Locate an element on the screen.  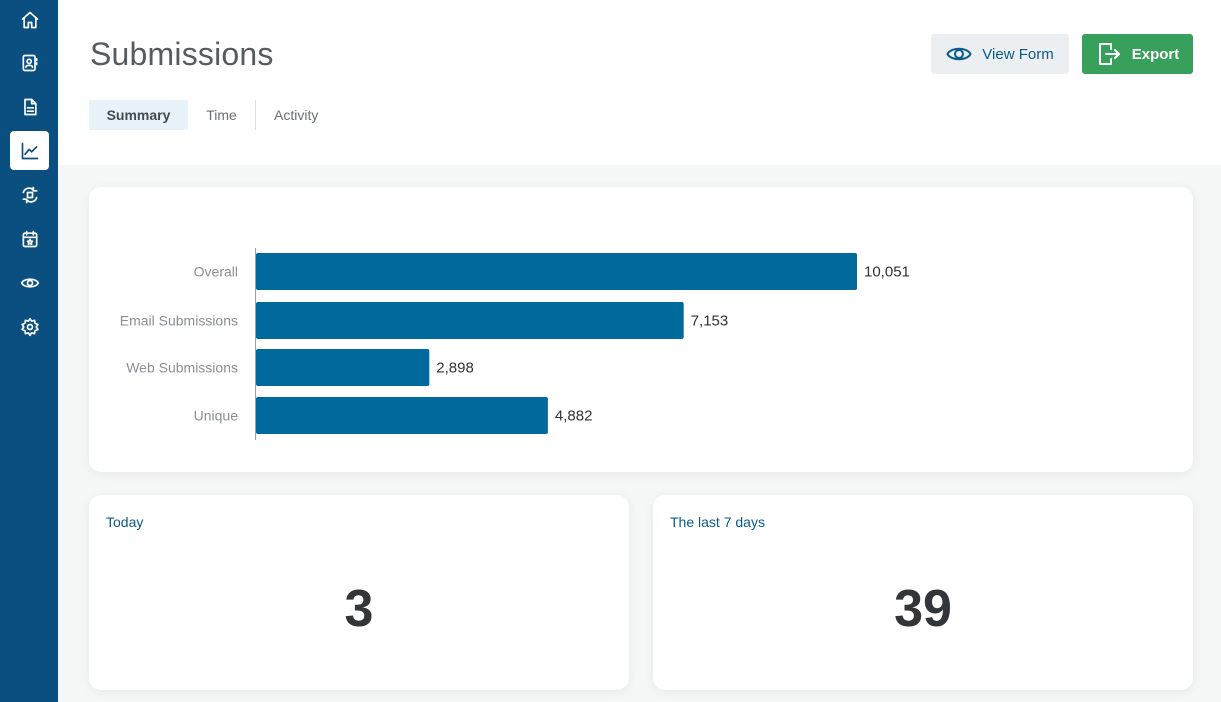
tab-bar: Summary Time Activity is located at coordinates (203, 115).